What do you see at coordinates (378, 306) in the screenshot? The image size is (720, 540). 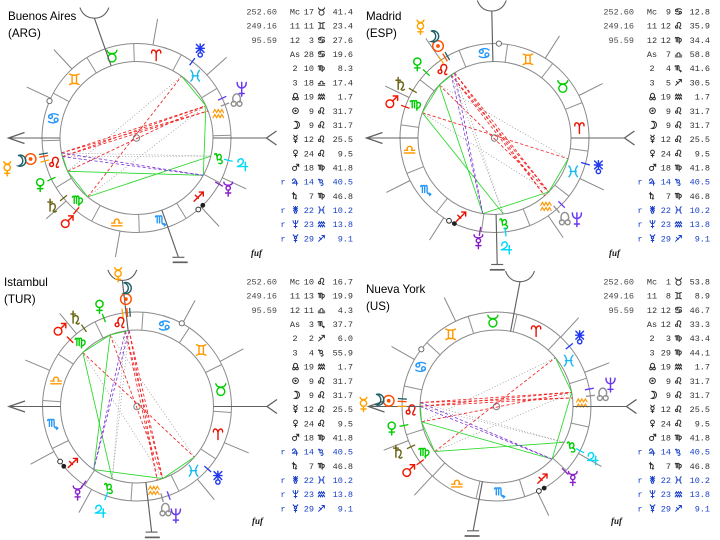 I see `svg-text: (US)` at bounding box center [378, 306].